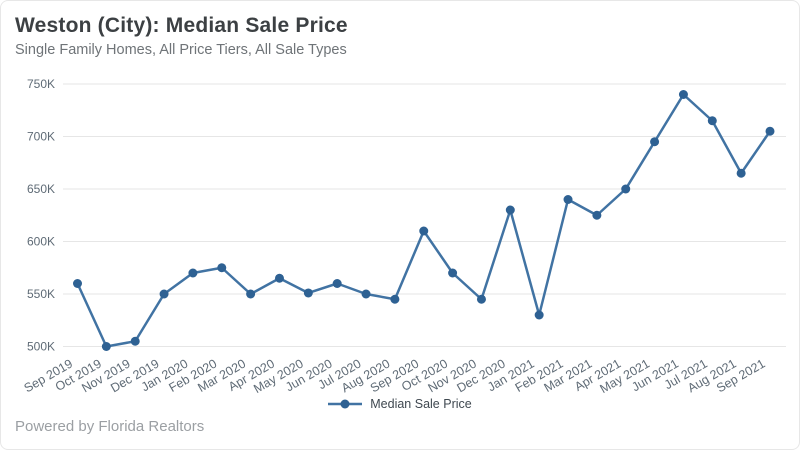 Image resolution: width=800 pixels, height=450 pixels. Describe the element at coordinates (345, 404) in the screenshot. I see `legend-marker-icon` at that location.